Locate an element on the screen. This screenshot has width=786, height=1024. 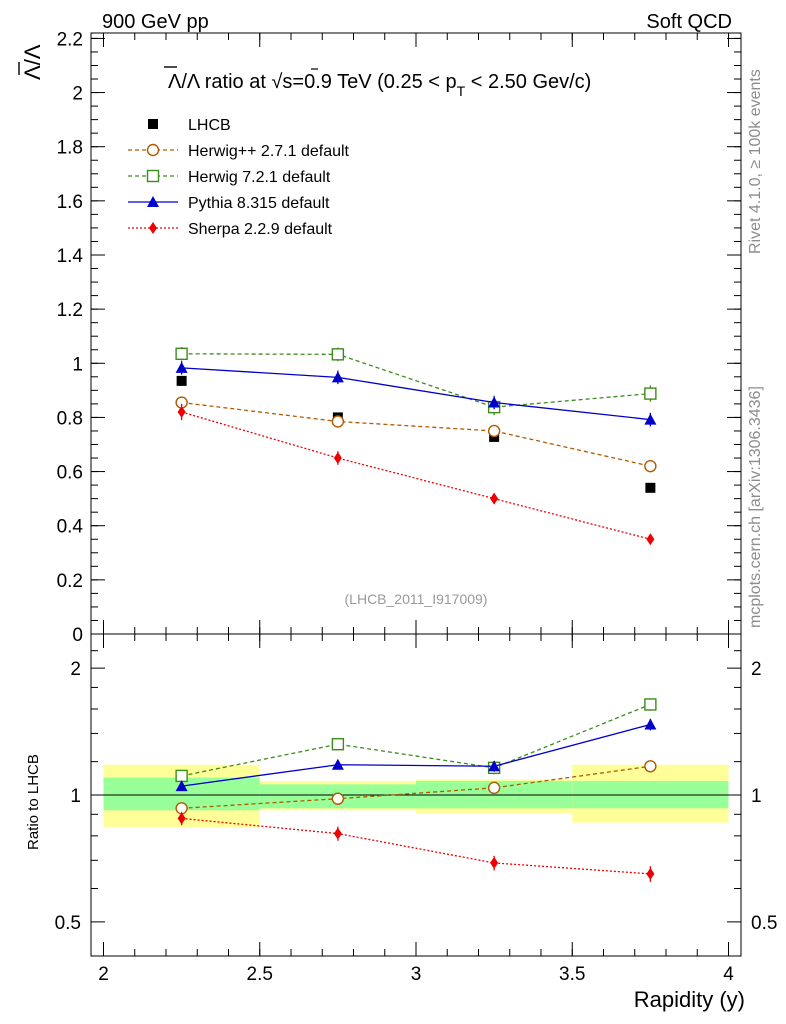
y-tick-label: 1.6 is located at coordinates (70, 202).